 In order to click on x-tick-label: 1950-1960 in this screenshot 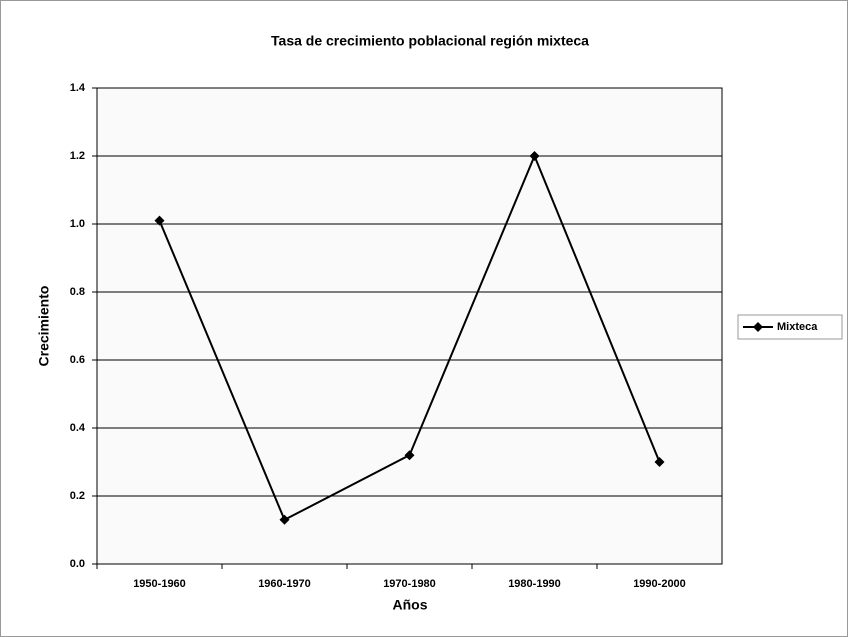, I will do `click(159, 584)`.